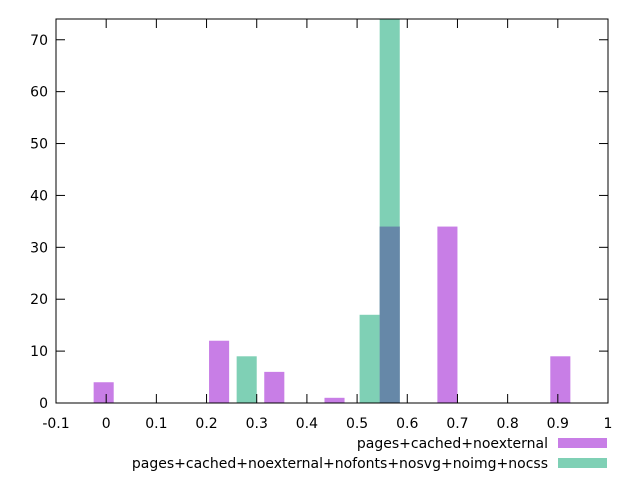 Image resolution: width=640 pixels, height=480 pixels. I want to click on y-tick-label: 20, so click(39, 300).